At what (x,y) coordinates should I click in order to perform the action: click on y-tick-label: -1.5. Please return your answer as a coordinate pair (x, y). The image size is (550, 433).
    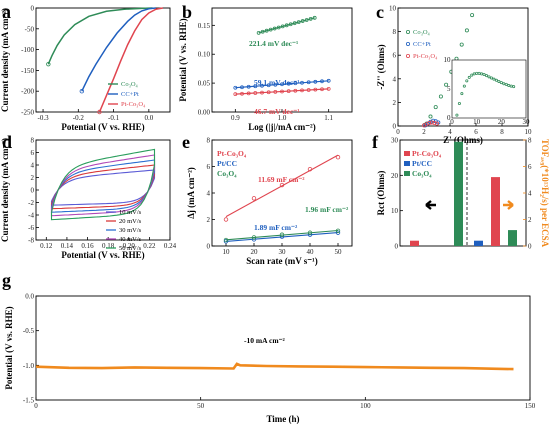
    Looking at the image, I should click on (29, 401).